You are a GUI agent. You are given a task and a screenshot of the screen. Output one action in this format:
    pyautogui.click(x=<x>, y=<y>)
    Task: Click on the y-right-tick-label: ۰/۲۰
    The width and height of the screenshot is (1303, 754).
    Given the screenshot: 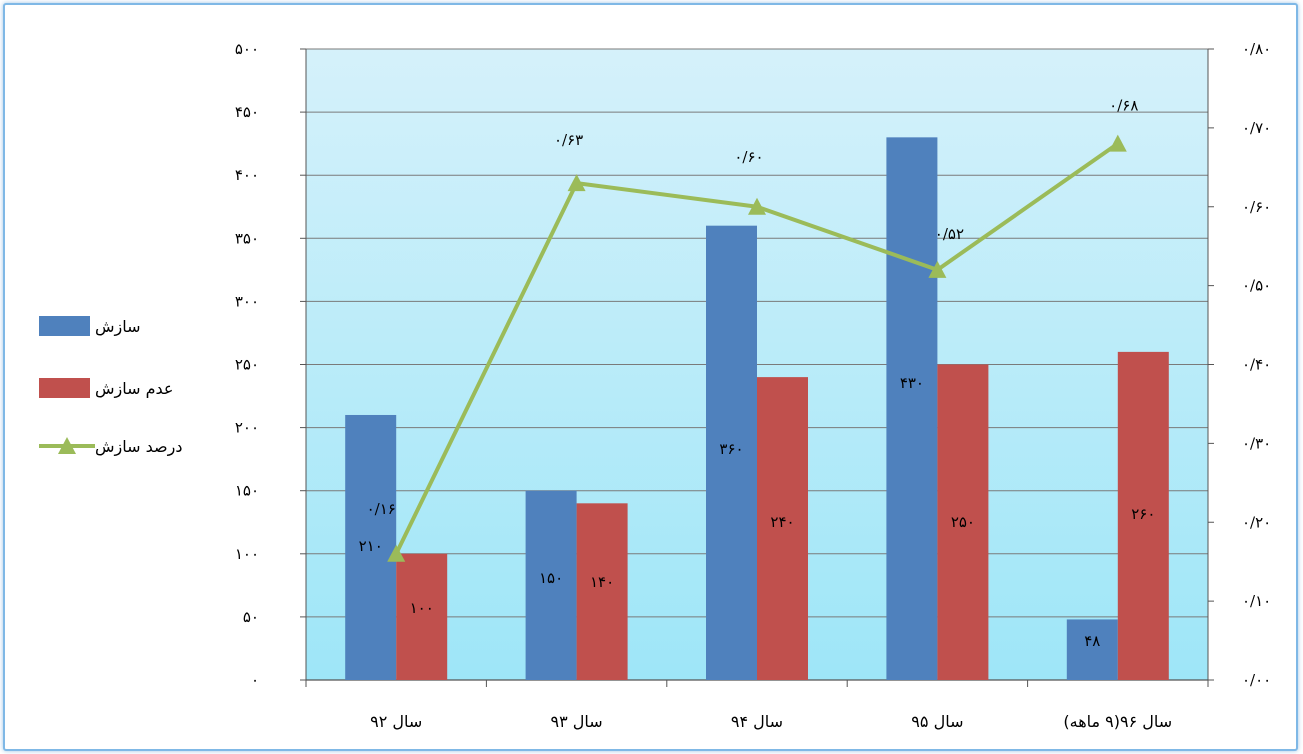 What is the action you would take?
    pyautogui.click(x=1256, y=522)
    